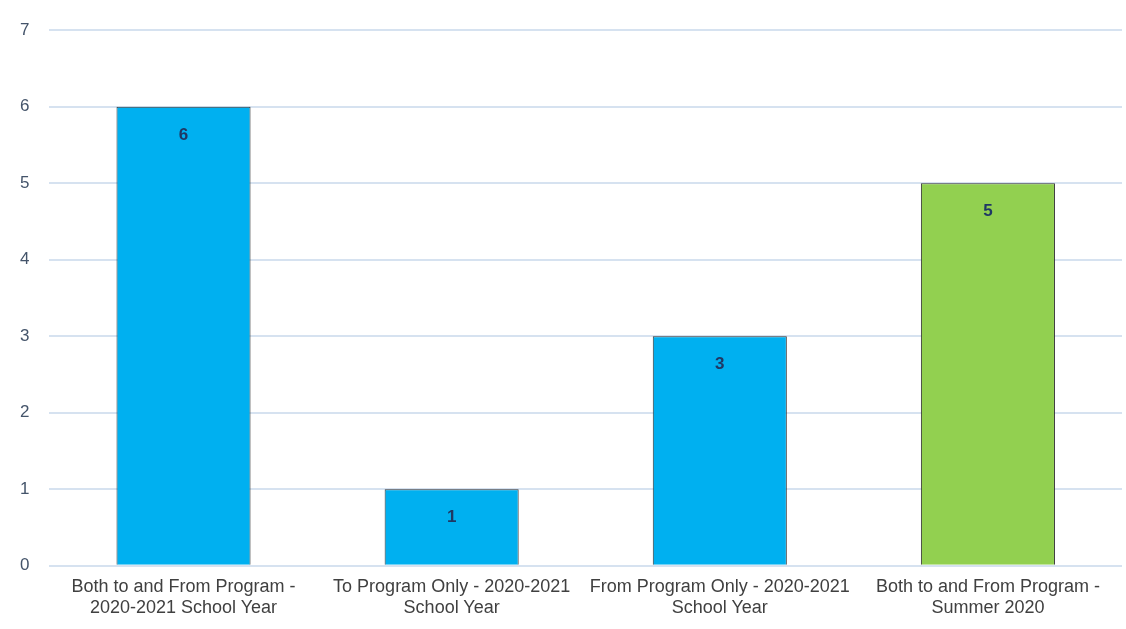 This screenshot has width=1126, height=629. I want to click on x-tick-label: From Program Only - 2020-2021 School Year, so click(719, 596).